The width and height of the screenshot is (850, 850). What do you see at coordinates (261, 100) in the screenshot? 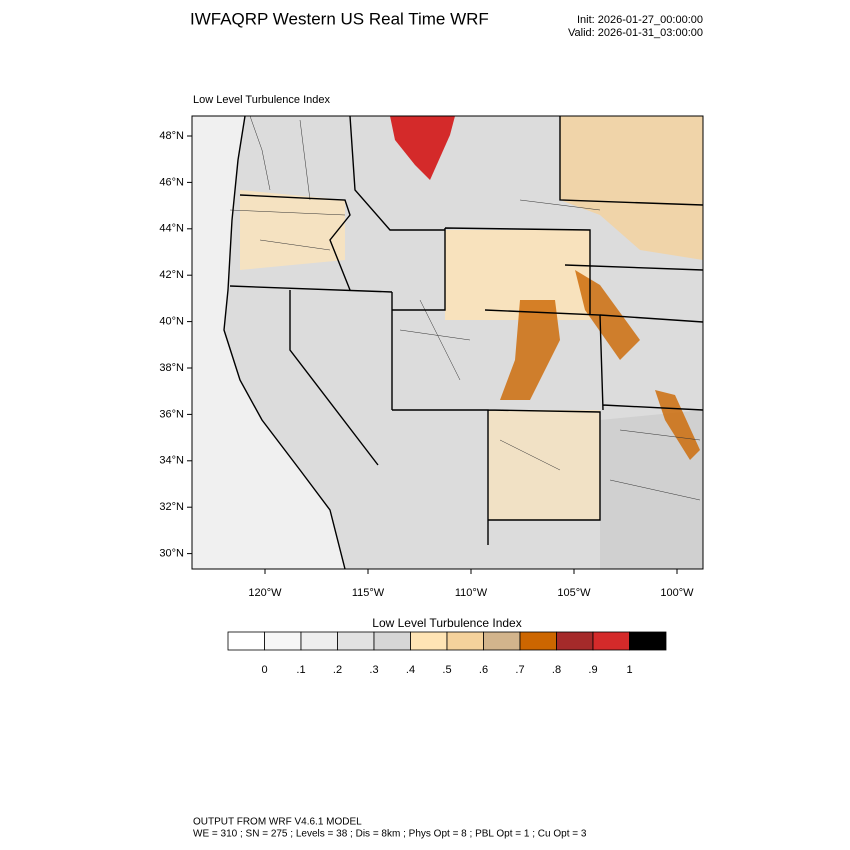
I see `map-title: Low Level Turbulence Index` at bounding box center [261, 100].